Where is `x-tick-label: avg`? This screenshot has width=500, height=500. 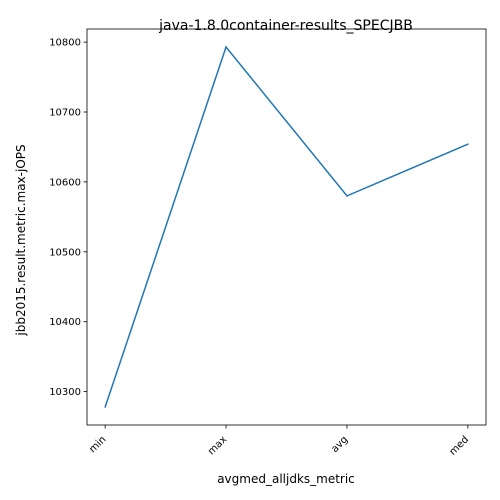 x-tick-label: avg is located at coordinates (339, 444).